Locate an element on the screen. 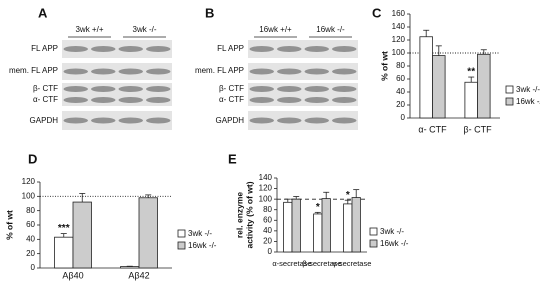  row-label: α- CTF is located at coordinates (231, 99).